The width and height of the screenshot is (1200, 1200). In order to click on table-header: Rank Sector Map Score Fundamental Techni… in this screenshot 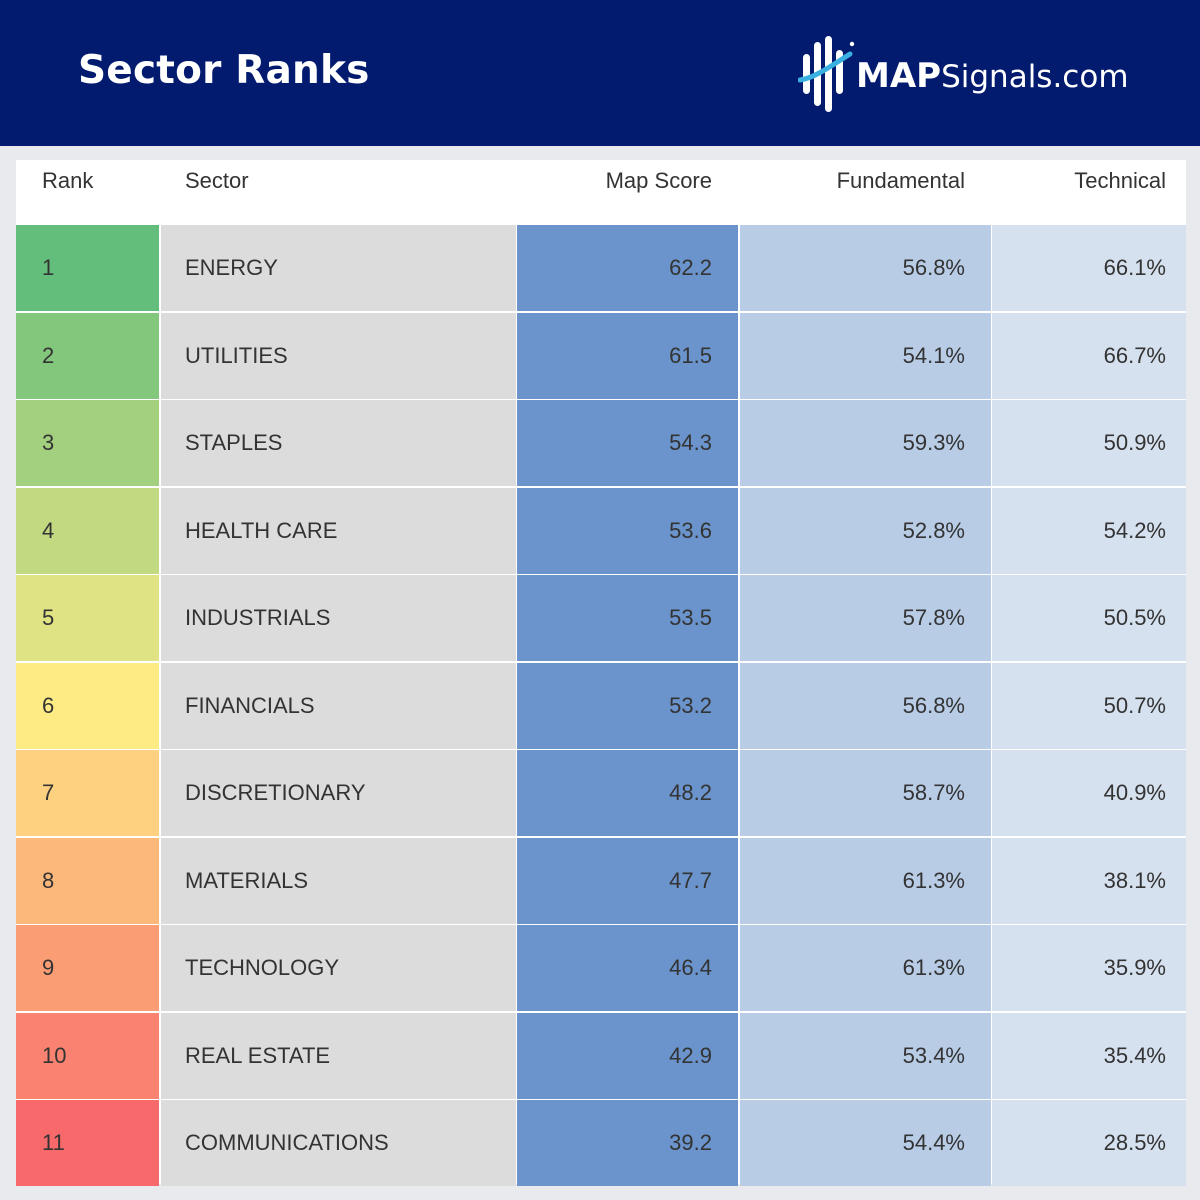, I will do `click(601, 192)`.